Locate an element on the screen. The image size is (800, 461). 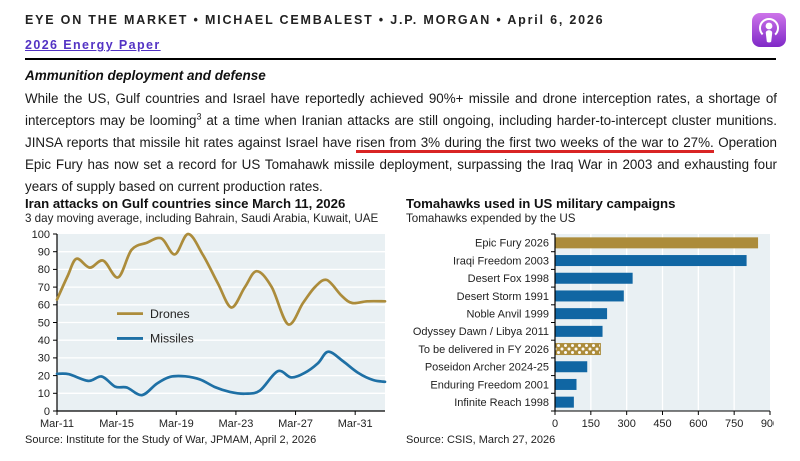
svg-text: 90 is located at coordinates (44, 253).